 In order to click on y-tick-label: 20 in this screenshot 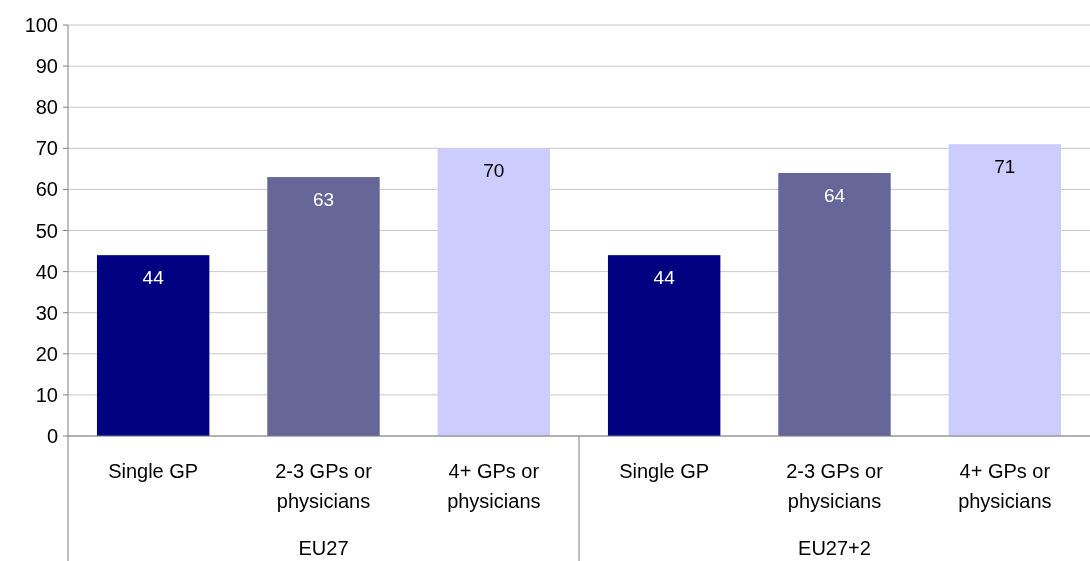, I will do `click(46, 353)`.